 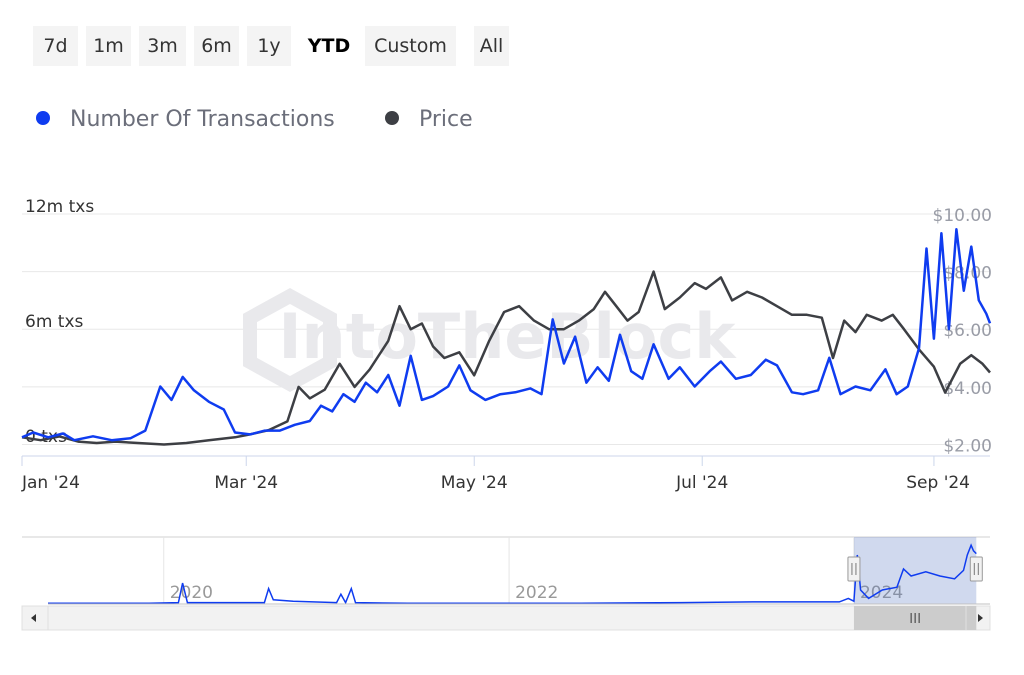 I want to click on range-button-7d: 7d, so click(x=55, y=46).